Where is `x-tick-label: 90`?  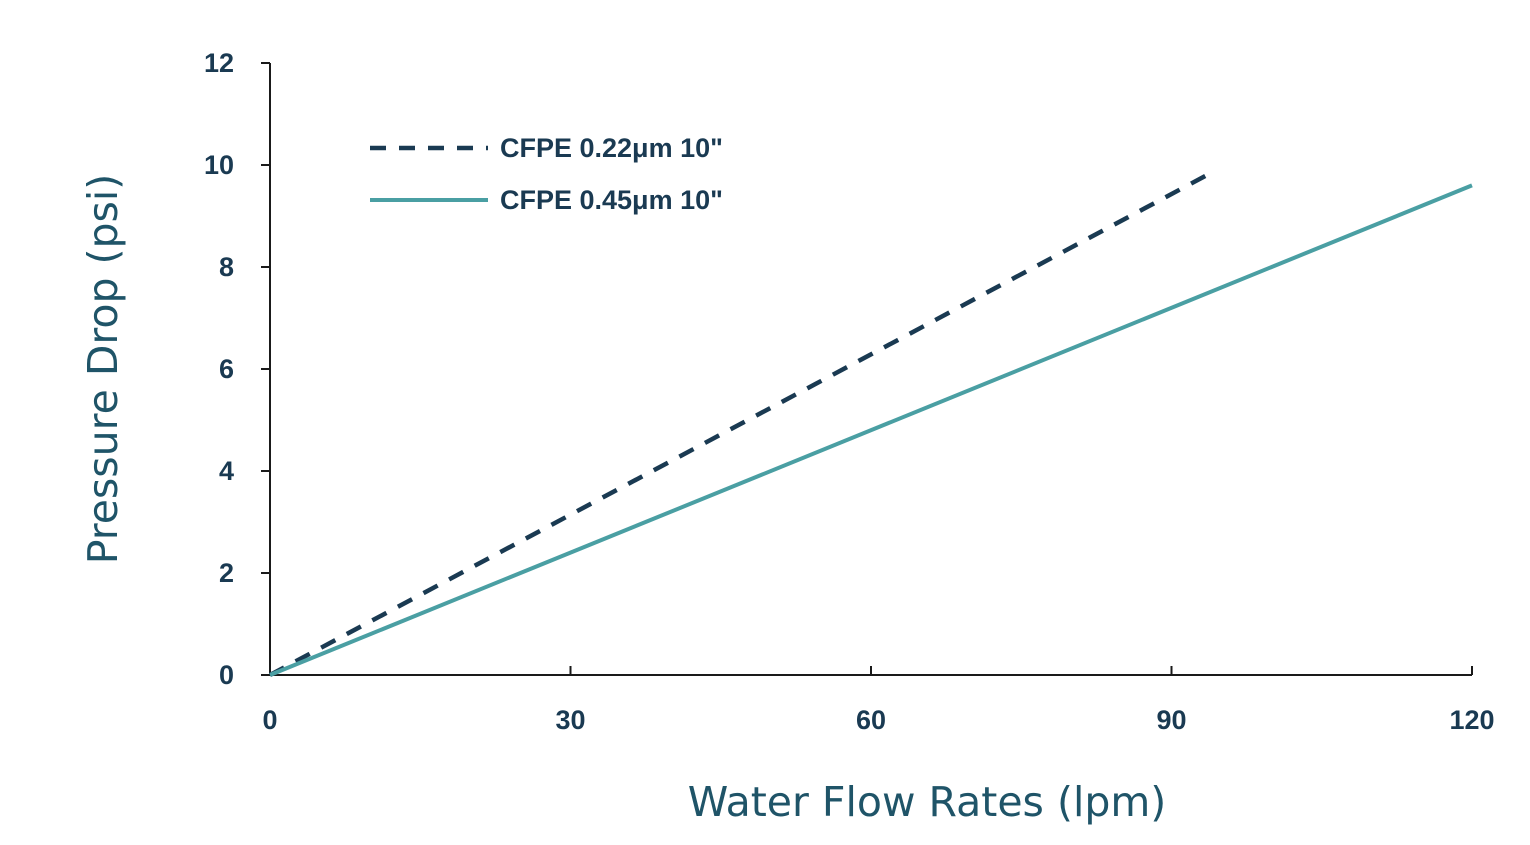
x-tick-label: 90 is located at coordinates (1171, 720).